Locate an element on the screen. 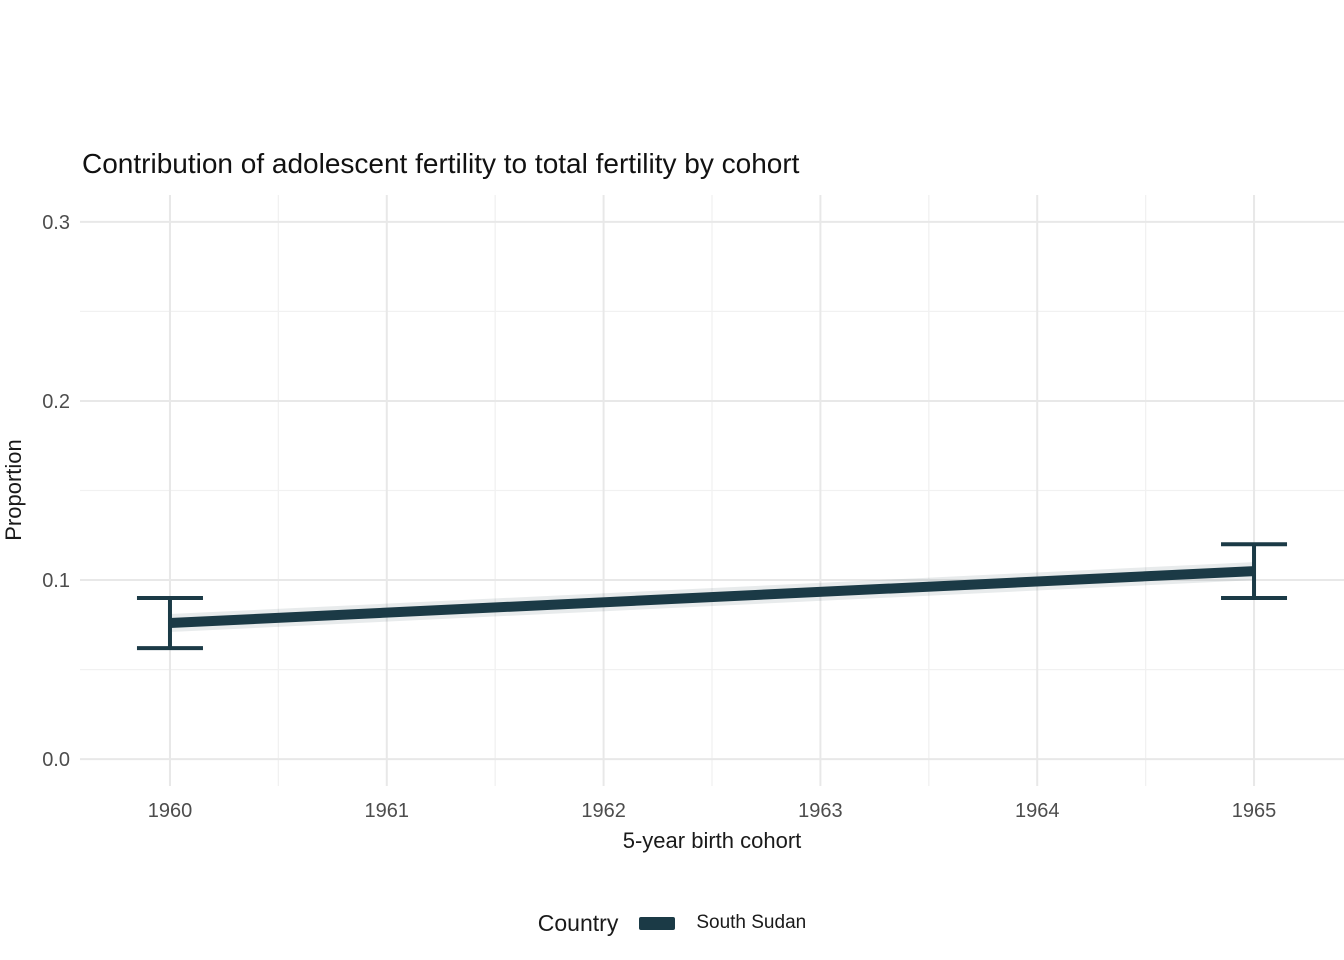 The image size is (1344, 960). x-tick-label: 1962 is located at coordinates (603, 811).